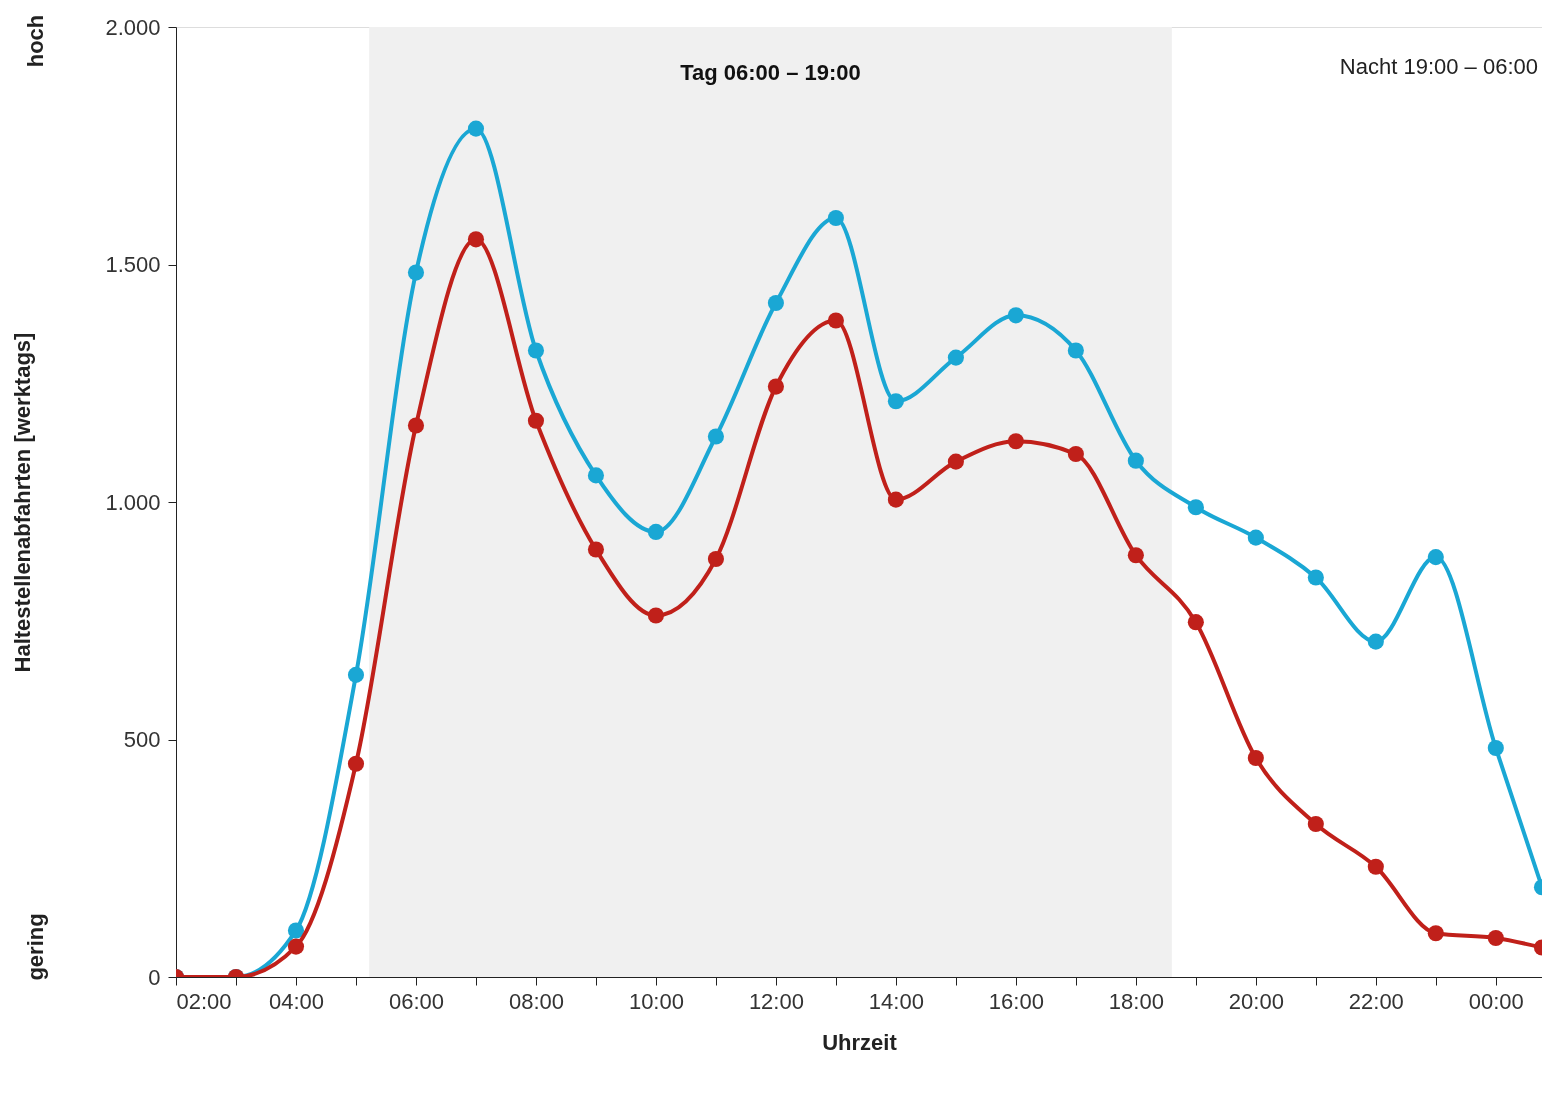 The image size is (1542, 1110). What do you see at coordinates (23, 502) in the screenshot?
I see `y-axis-title: Haltestellenabfahrten [werktags]` at bounding box center [23, 502].